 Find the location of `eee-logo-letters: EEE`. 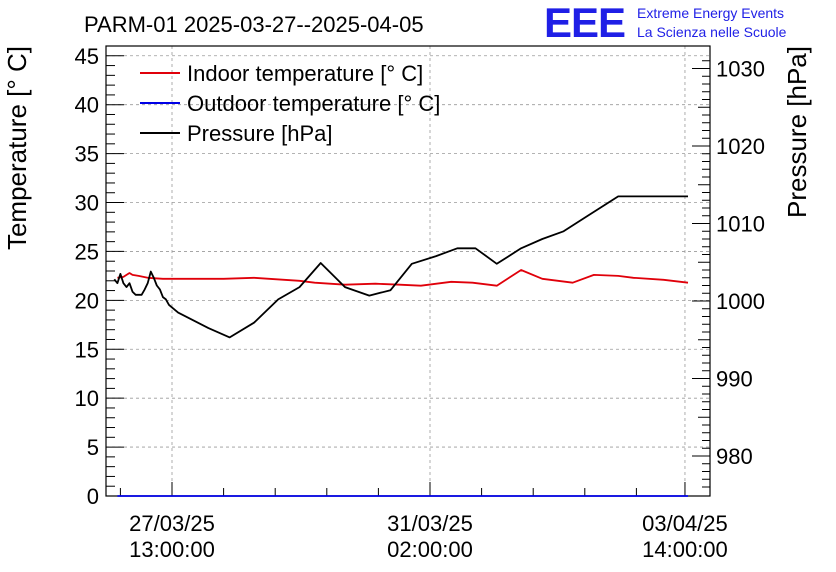

eee-logo-letters: EEE is located at coordinates (584, 23).